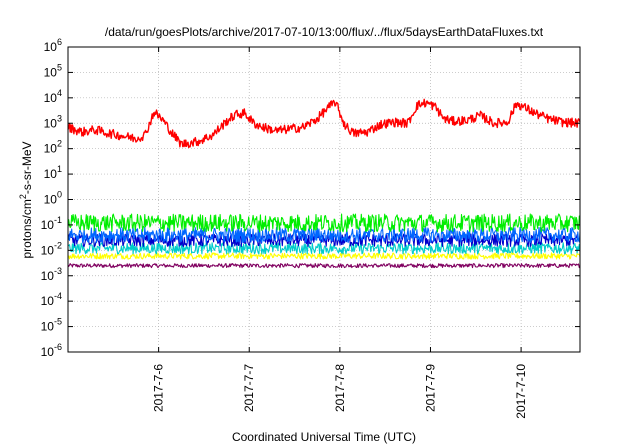 This screenshot has height=448, width=640. What do you see at coordinates (340, 388) in the screenshot?
I see `x-tick-label: 2017-7-8` at bounding box center [340, 388].